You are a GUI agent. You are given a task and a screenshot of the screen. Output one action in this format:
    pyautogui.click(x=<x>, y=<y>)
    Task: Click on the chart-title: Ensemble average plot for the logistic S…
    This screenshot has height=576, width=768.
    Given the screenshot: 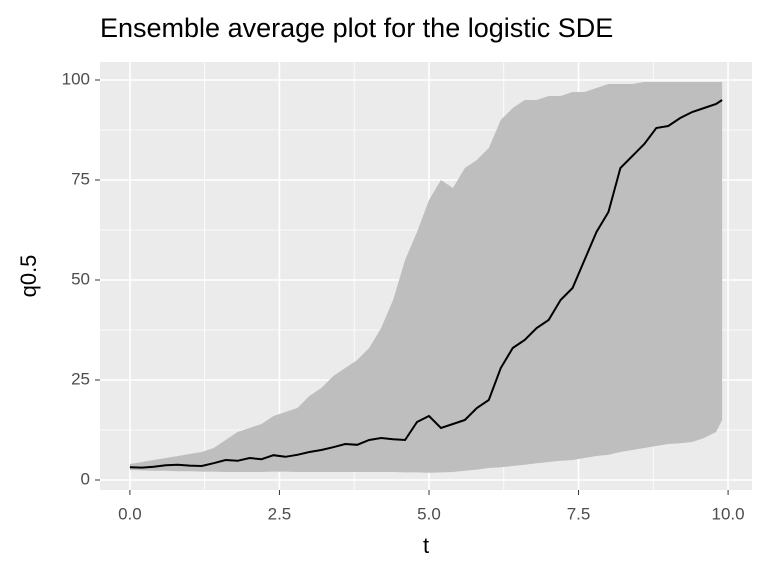 What is the action you would take?
    pyautogui.click(x=356, y=28)
    